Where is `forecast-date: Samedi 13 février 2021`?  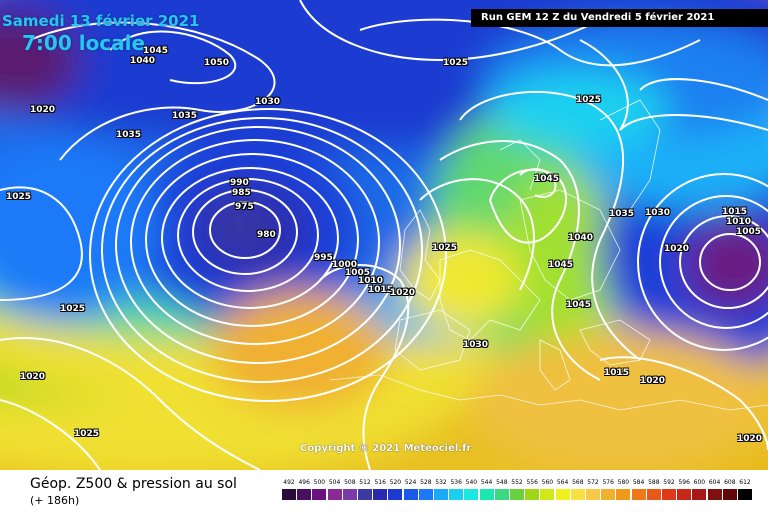
forecast-date: Samedi 13 février 2021 is located at coordinates (101, 21).